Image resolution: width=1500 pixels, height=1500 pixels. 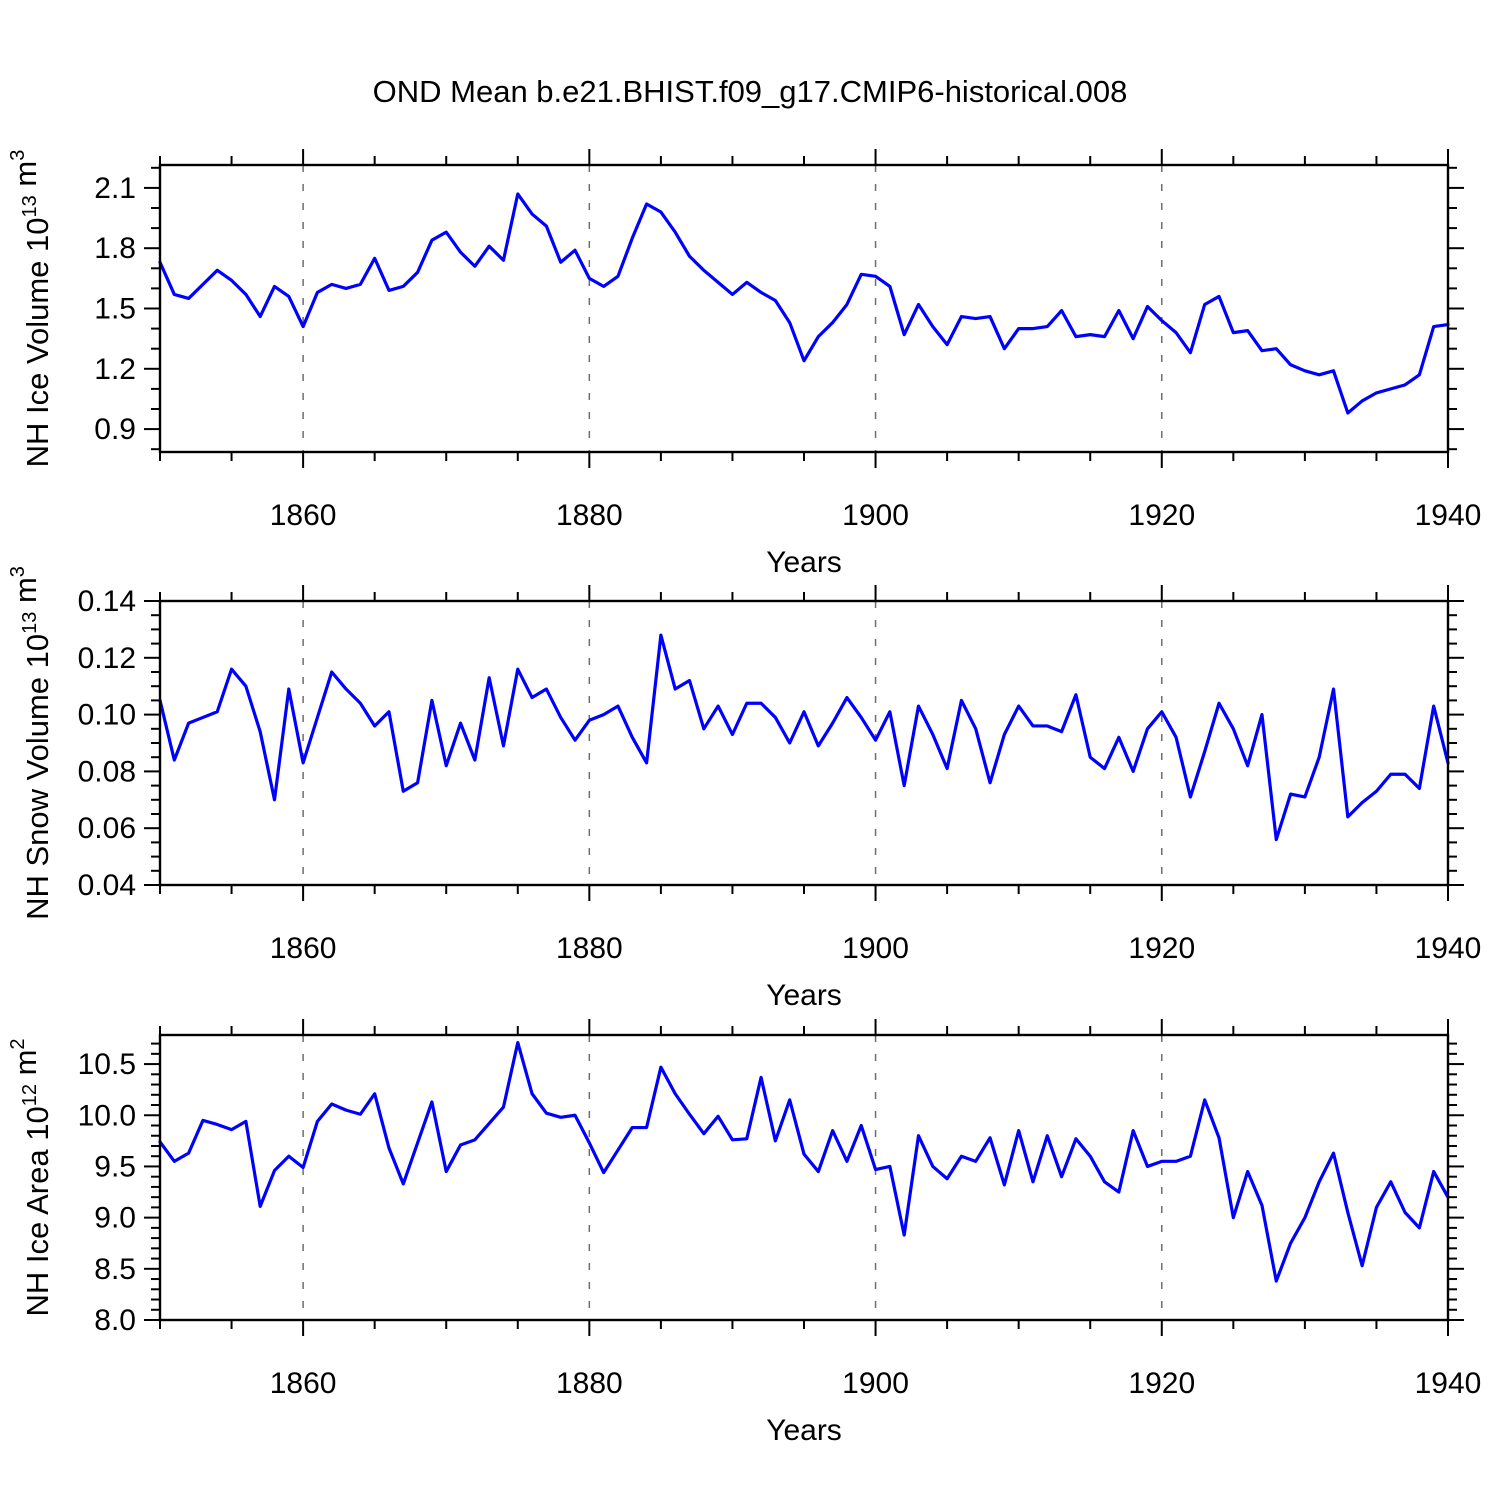 What do you see at coordinates (804, 1161) in the screenshot?
I see `series-line-nh-ice-area` at bounding box center [804, 1161].